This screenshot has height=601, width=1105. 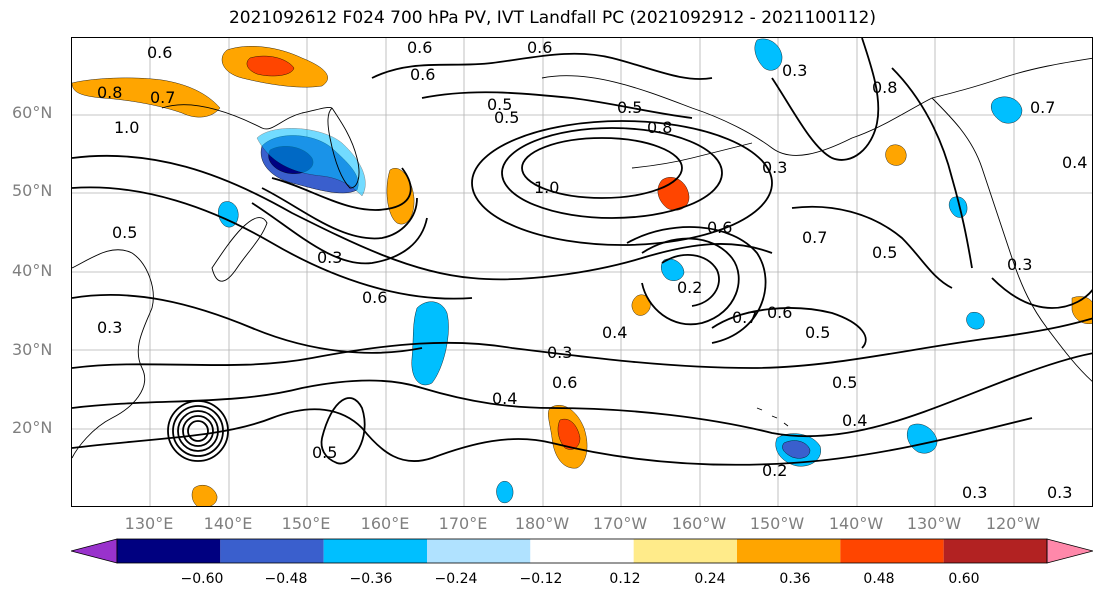 I want to click on colorbar-tick-label: −0.36, so click(x=371, y=579).